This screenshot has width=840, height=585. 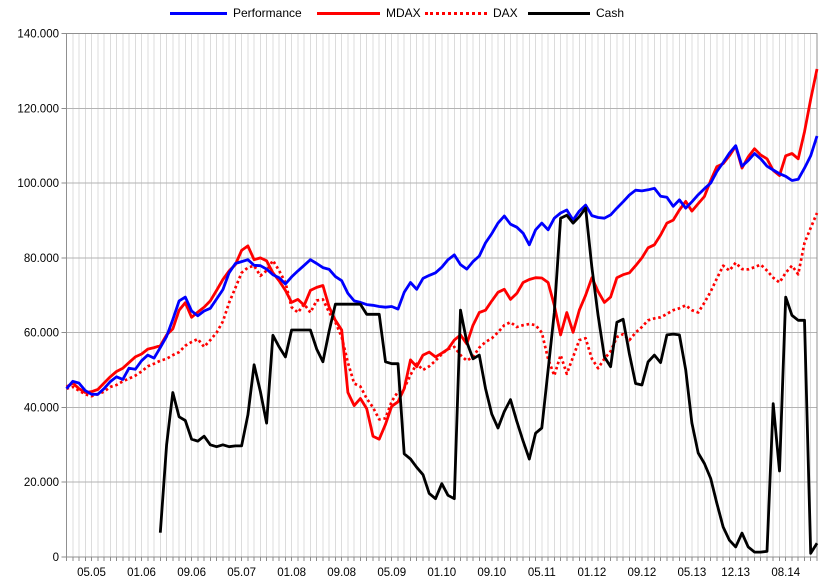 What do you see at coordinates (241, 573) in the screenshot?
I see `x-tick-label: 05.07` at bounding box center [241, 573].